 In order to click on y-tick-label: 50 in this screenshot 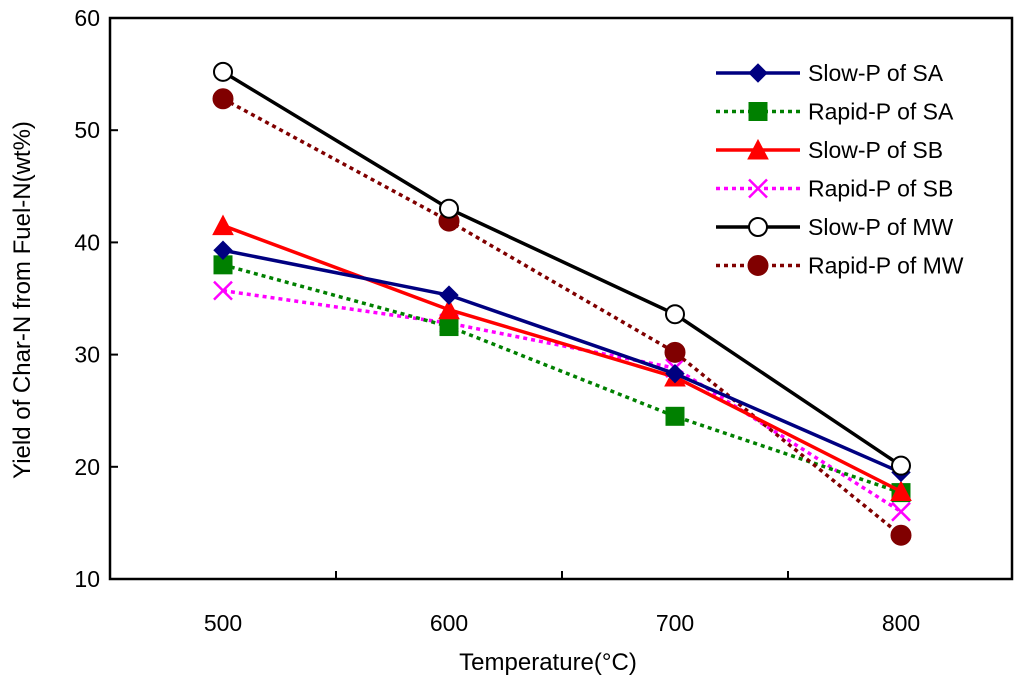, I will do `click(87, 130)`.